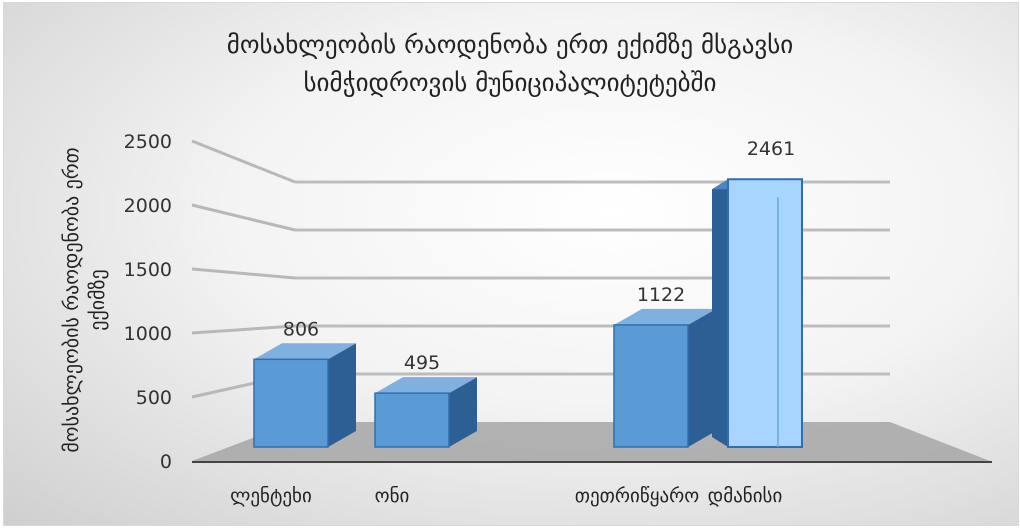 The height and width of the screenshot is (528, 1020). What do you see at coordinates (392, 496) in the screenshot?
I see `x-tick-label: ონი` at bounding box center [392, 496].